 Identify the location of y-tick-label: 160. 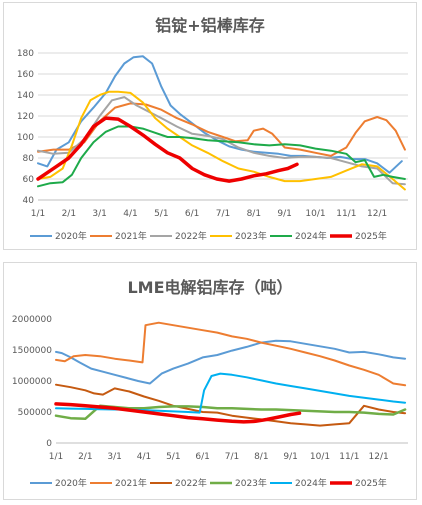
(25, 75).